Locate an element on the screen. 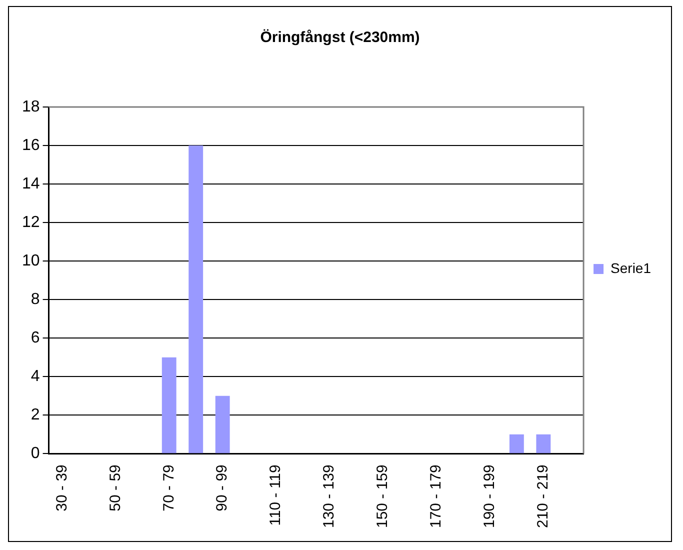  y-tick-label: 14 is located at coordinates (31, 183).